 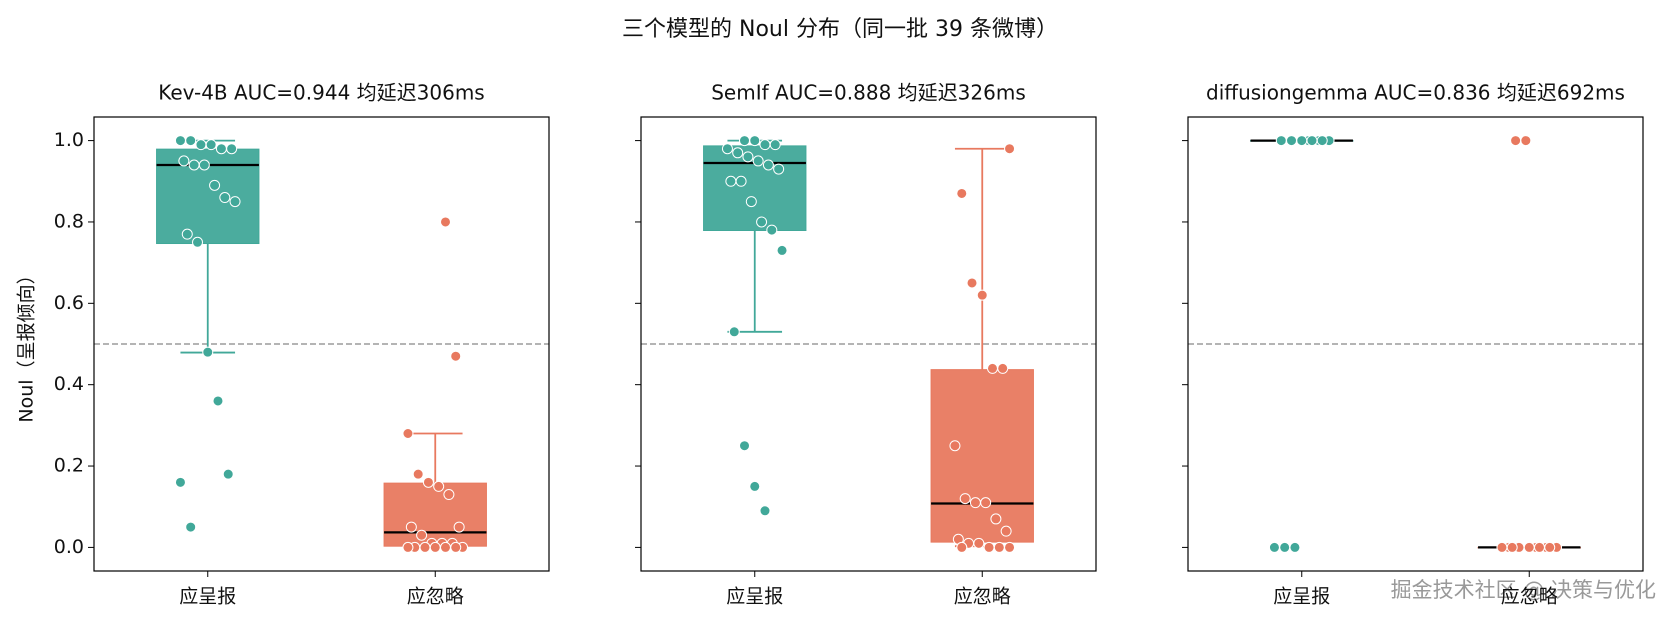 I want to click on y-tick-label: 0.8, so click(x=69, y=221).